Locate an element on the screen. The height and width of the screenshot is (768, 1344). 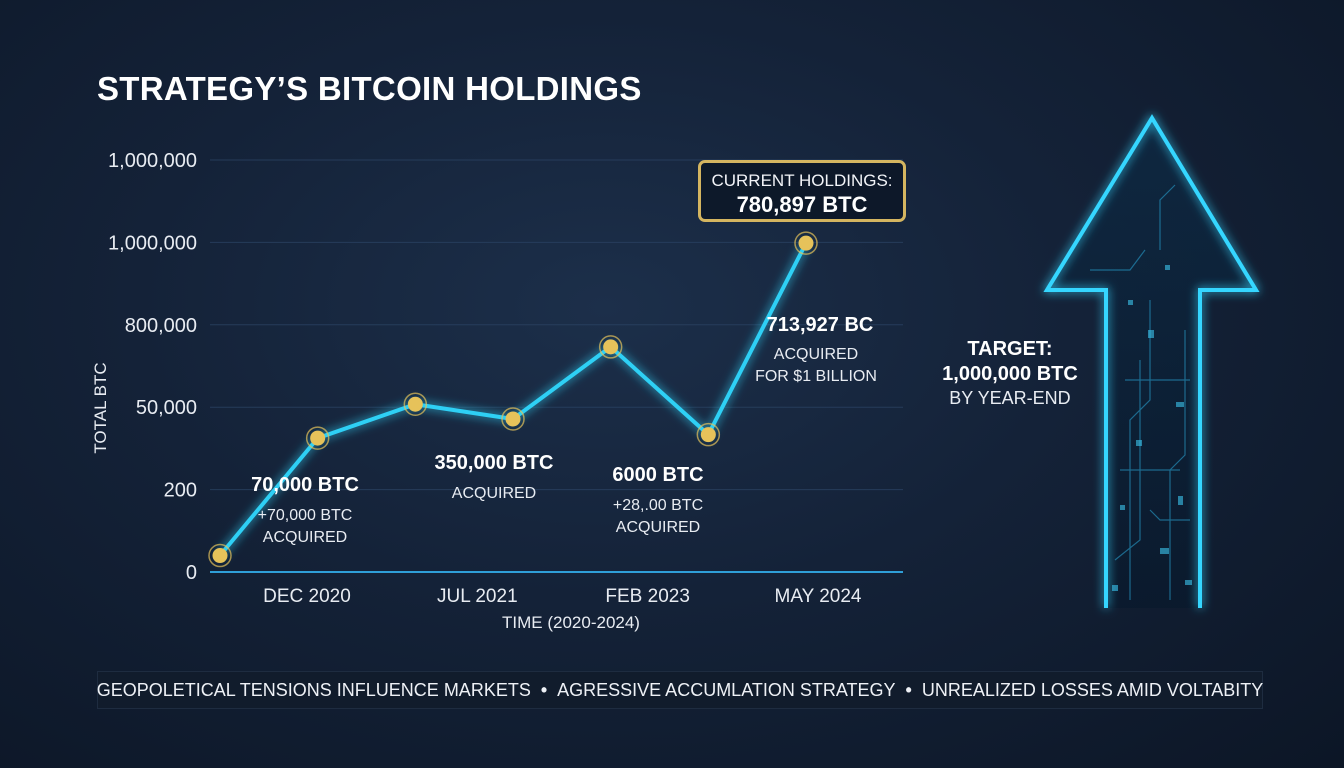
annotation: 713,927 BC ACQUIRED FOR $1 BILLION is located at coordinates (816, 349).